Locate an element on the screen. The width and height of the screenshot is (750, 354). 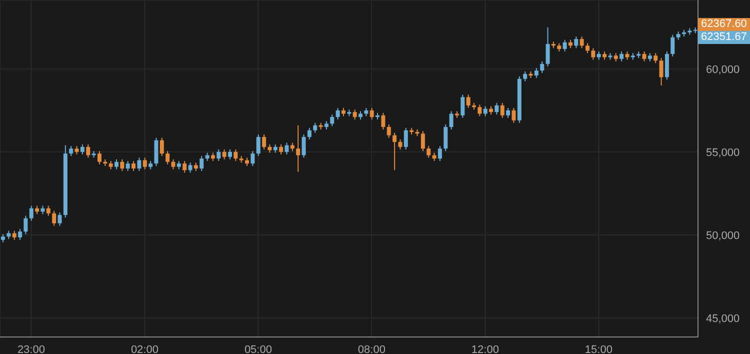
x-tick-label: 08:00 is located at coordinates (372, 349).